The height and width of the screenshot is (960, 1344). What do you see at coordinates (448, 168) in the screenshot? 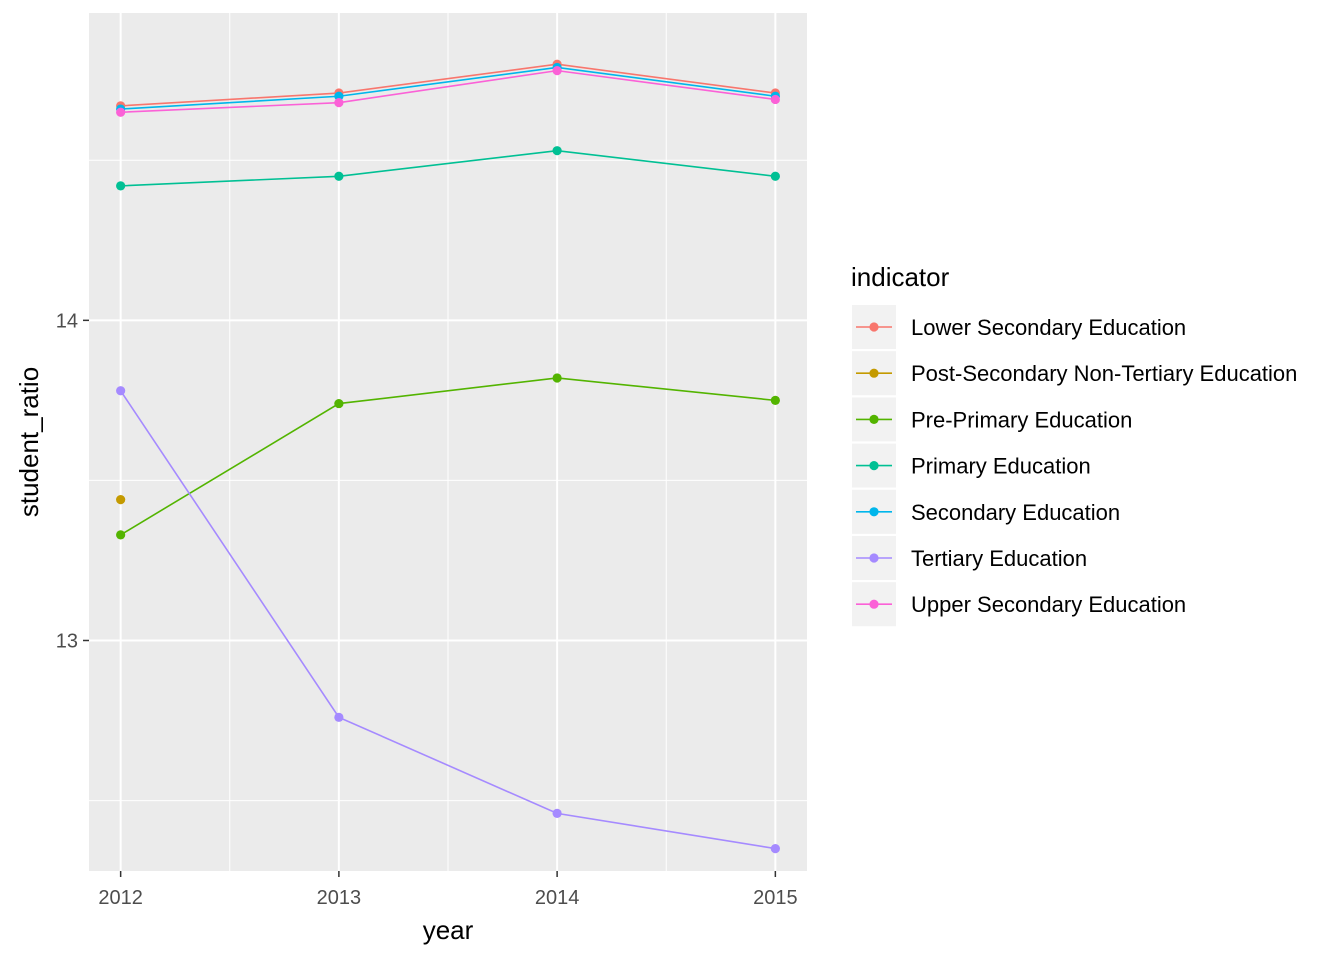
I see `series-line-primary-education` at bounding box center [448, 168].